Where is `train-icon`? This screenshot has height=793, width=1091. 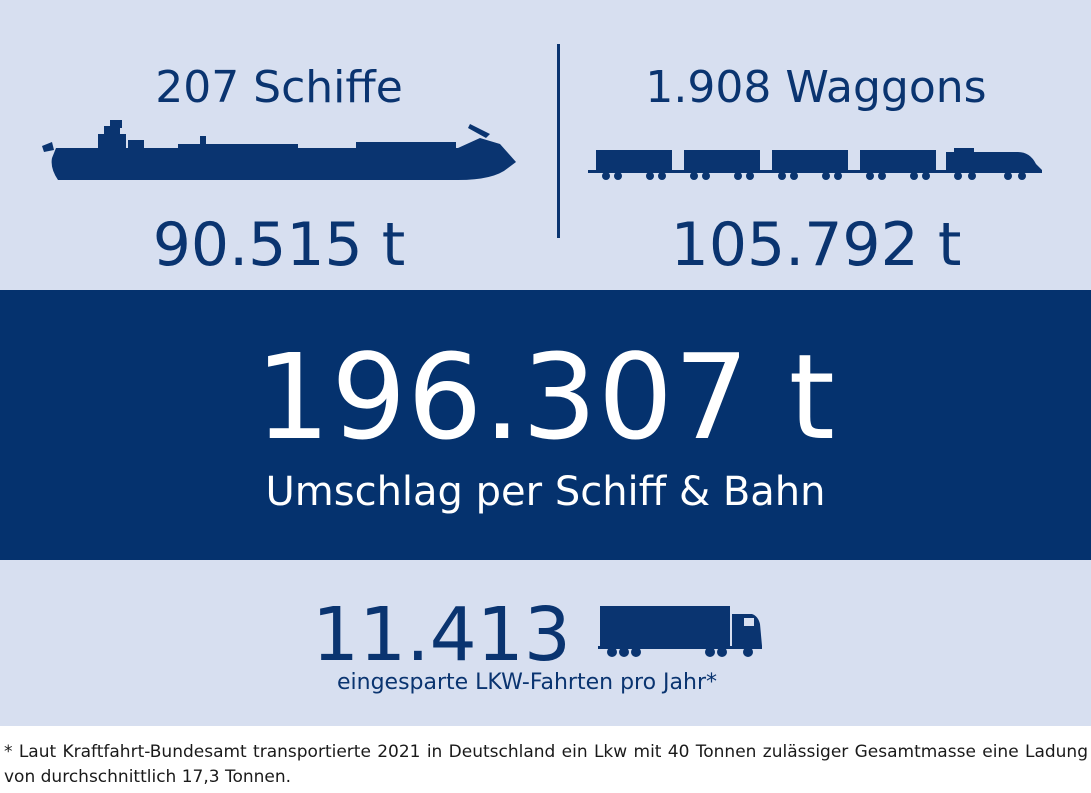
train-icon is located at coordinates (815, 164).